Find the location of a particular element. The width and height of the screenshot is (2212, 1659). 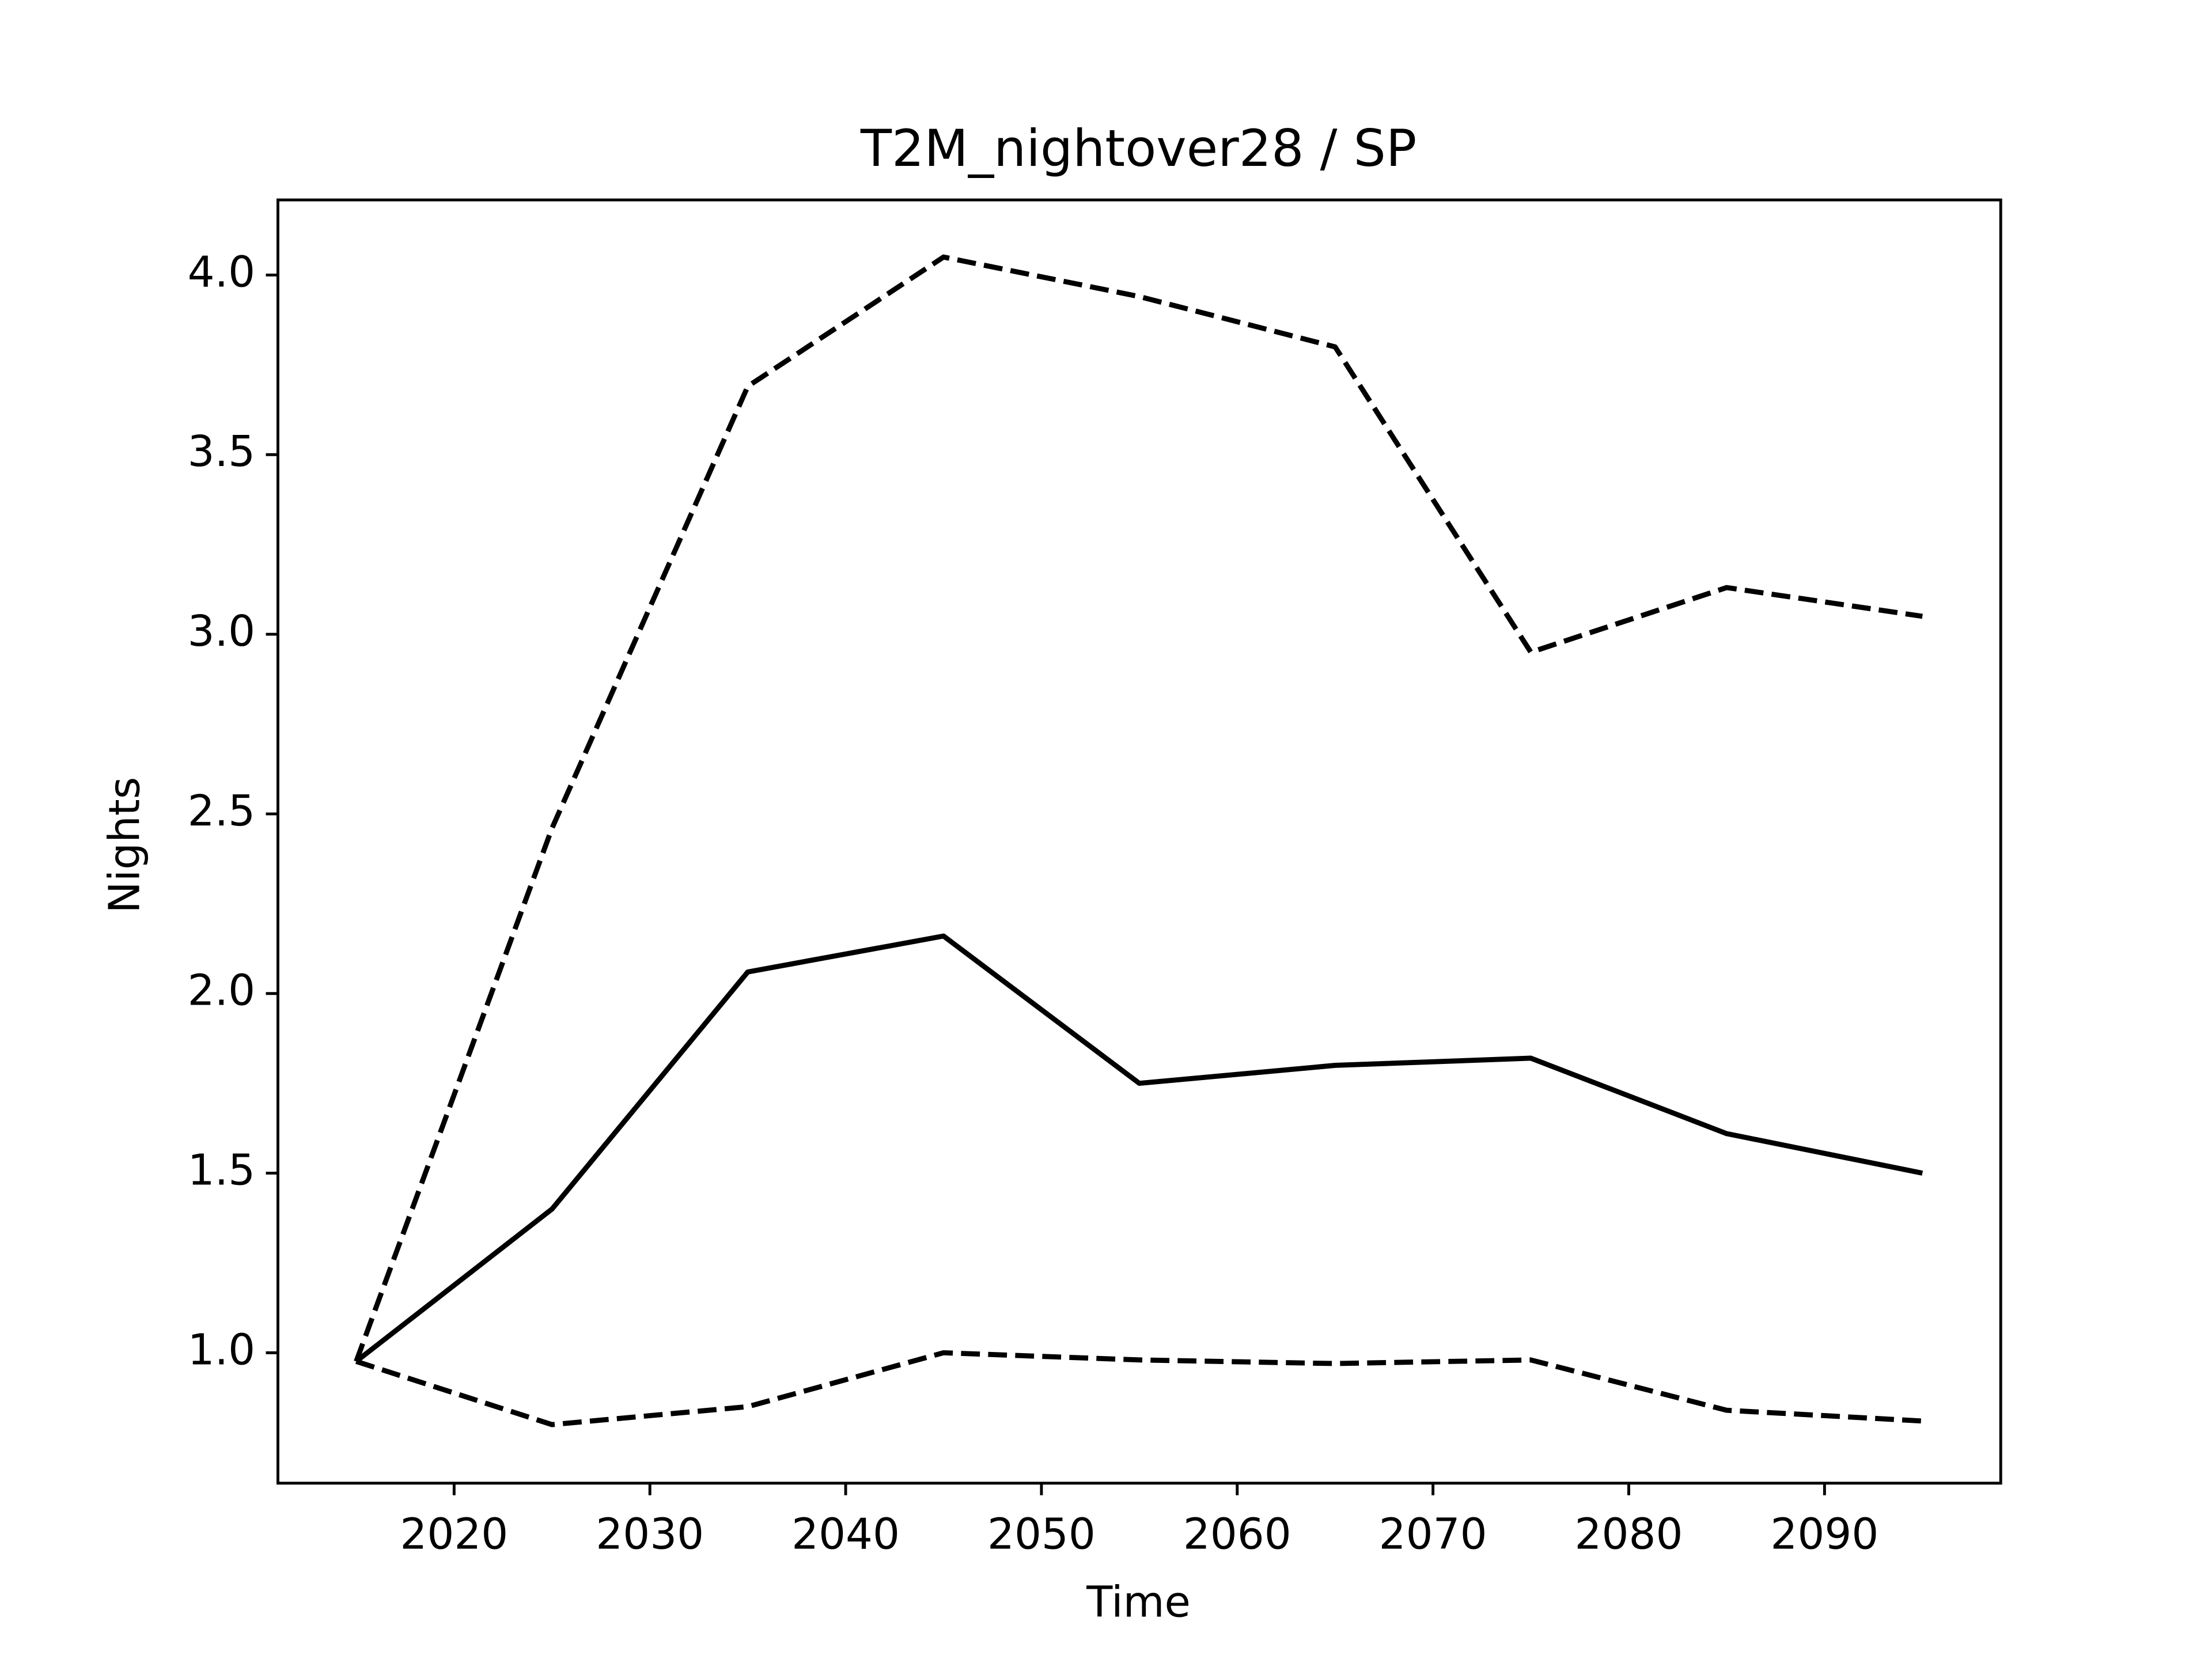

y-tick-label: 3.0 is located at coordinates (221, 631).